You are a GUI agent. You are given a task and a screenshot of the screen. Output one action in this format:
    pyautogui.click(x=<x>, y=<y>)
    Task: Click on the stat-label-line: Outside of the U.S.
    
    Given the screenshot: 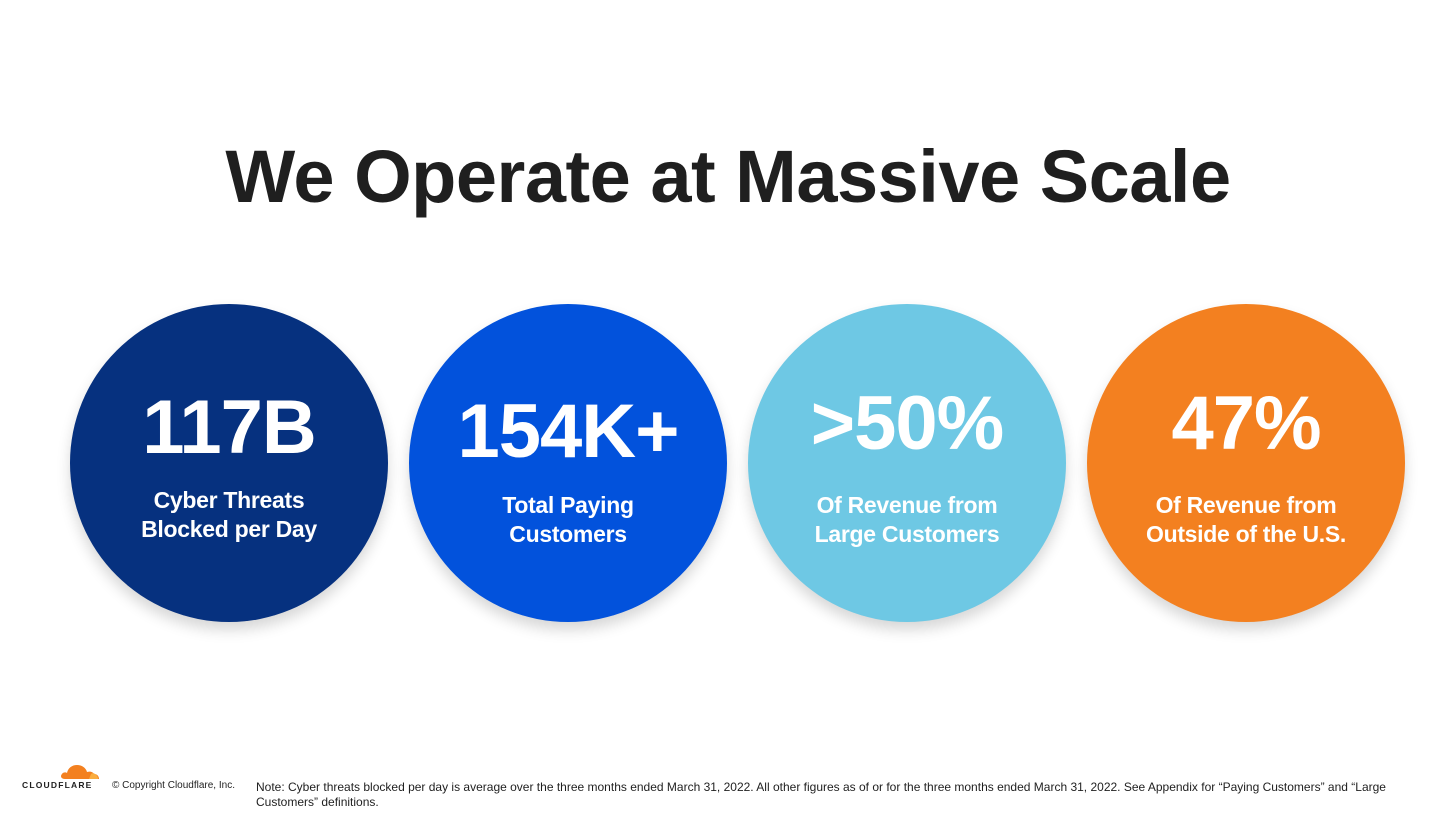 What is the action you would take?
    pyautogui.click(x=1246, y=534)
    